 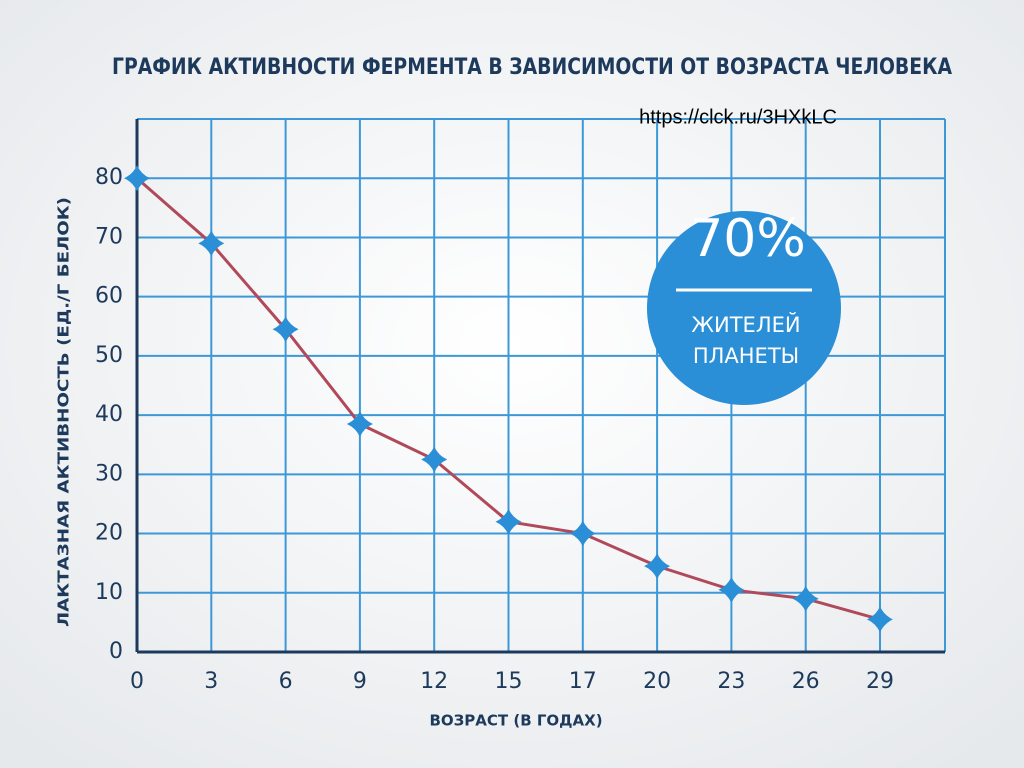 What do you see at coordinates (109, 414) in the screenshot?
I see `y-tick-label: 40` at bounding box center [109, 414].